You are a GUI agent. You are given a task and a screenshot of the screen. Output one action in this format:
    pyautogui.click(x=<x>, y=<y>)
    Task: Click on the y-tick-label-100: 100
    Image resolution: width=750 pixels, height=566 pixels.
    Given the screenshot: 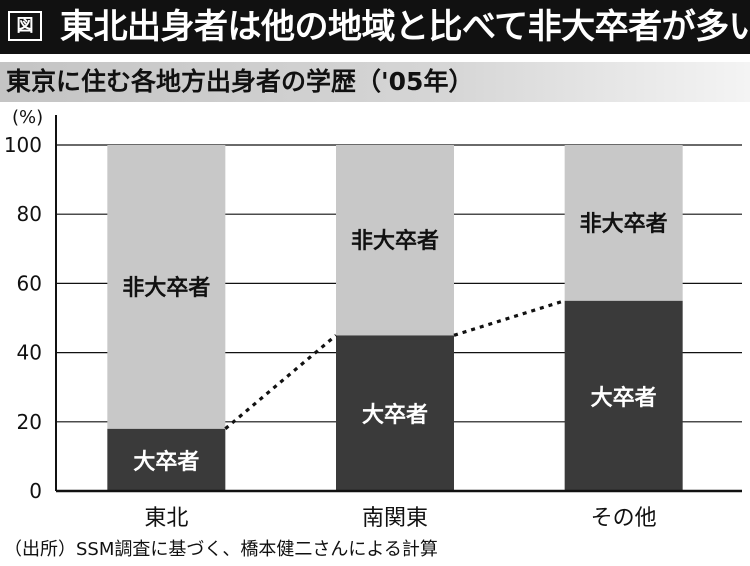 What is the action you would take?
    pyautogui.click(x=23, y=145)
    